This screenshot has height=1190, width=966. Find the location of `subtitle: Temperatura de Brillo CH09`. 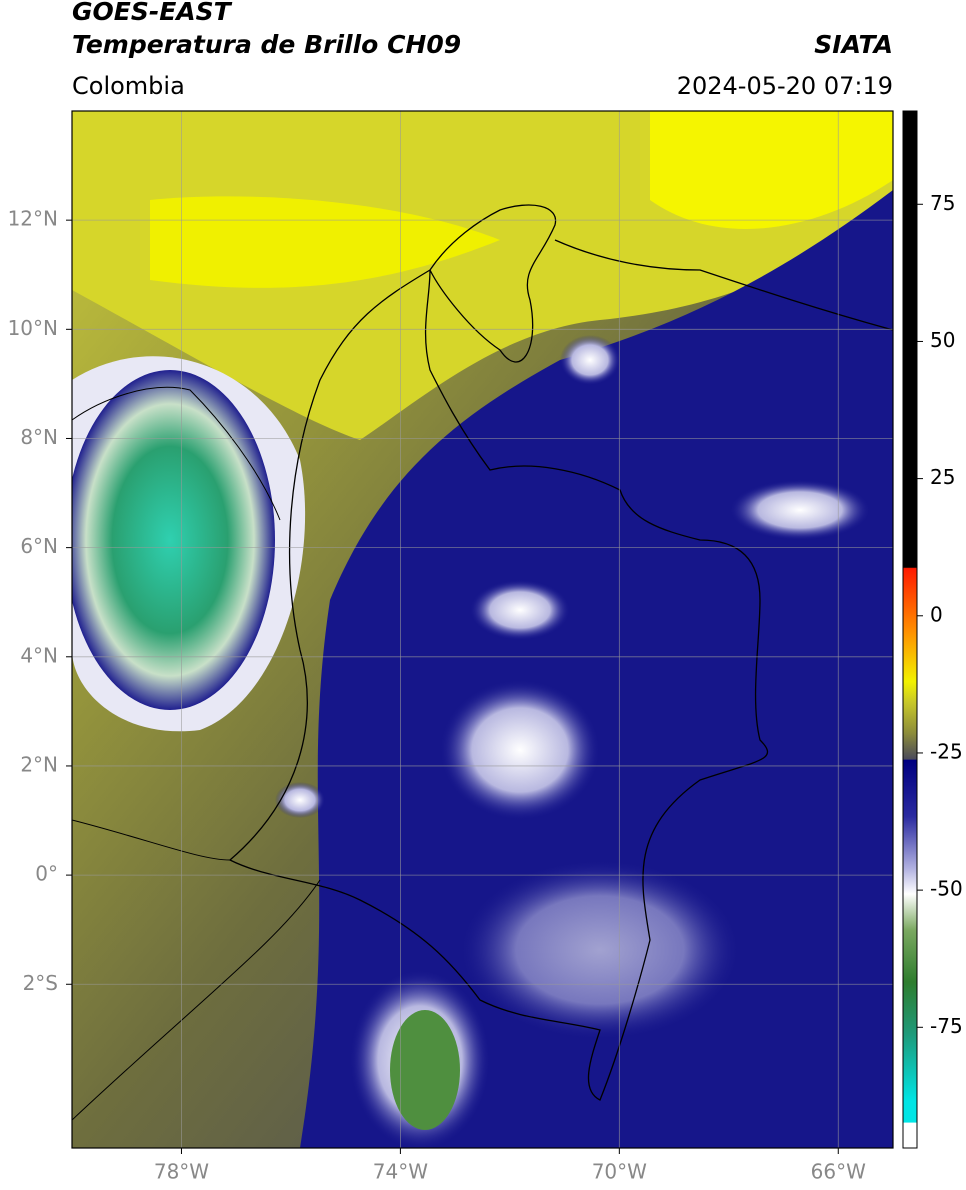

subtitle: Temperatura de Brillo CH09 is located at coordinates (266, 44).